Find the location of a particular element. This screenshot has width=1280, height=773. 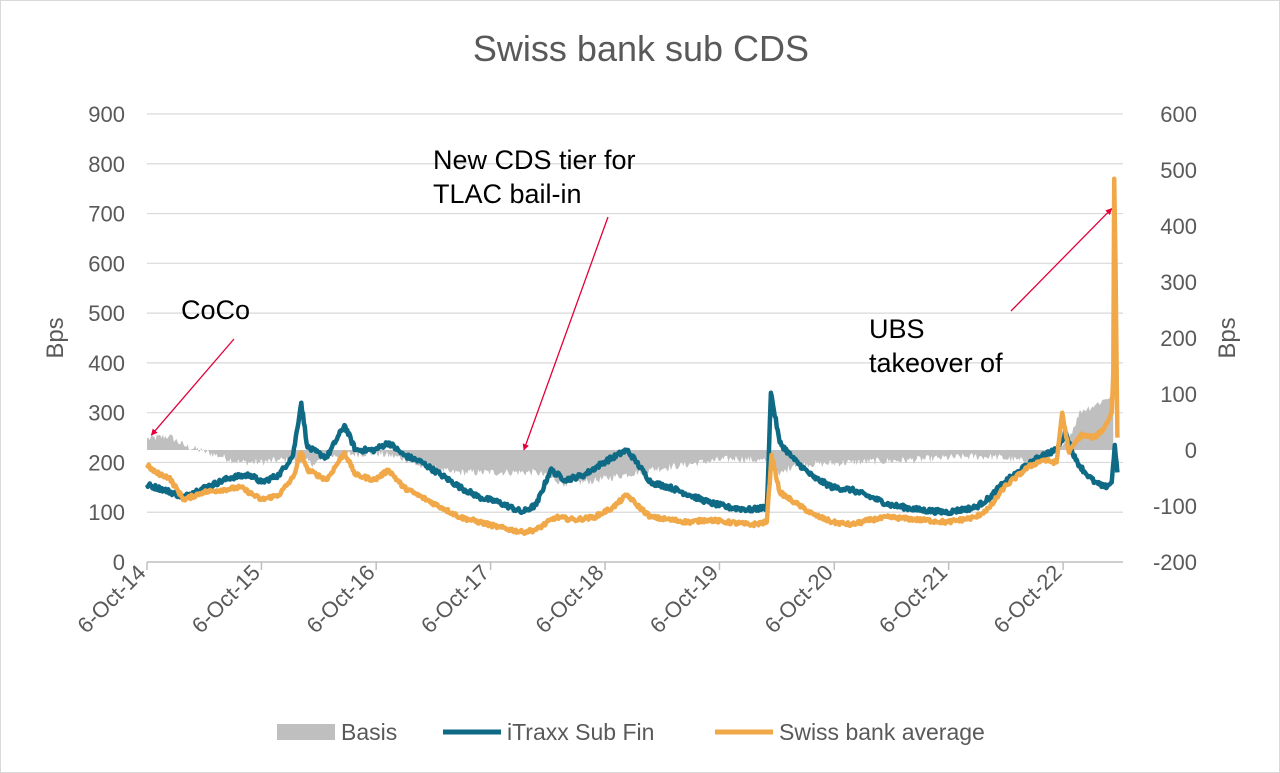

chart-title: Swiss bank sub CDS is located at coordinates (641, 48).